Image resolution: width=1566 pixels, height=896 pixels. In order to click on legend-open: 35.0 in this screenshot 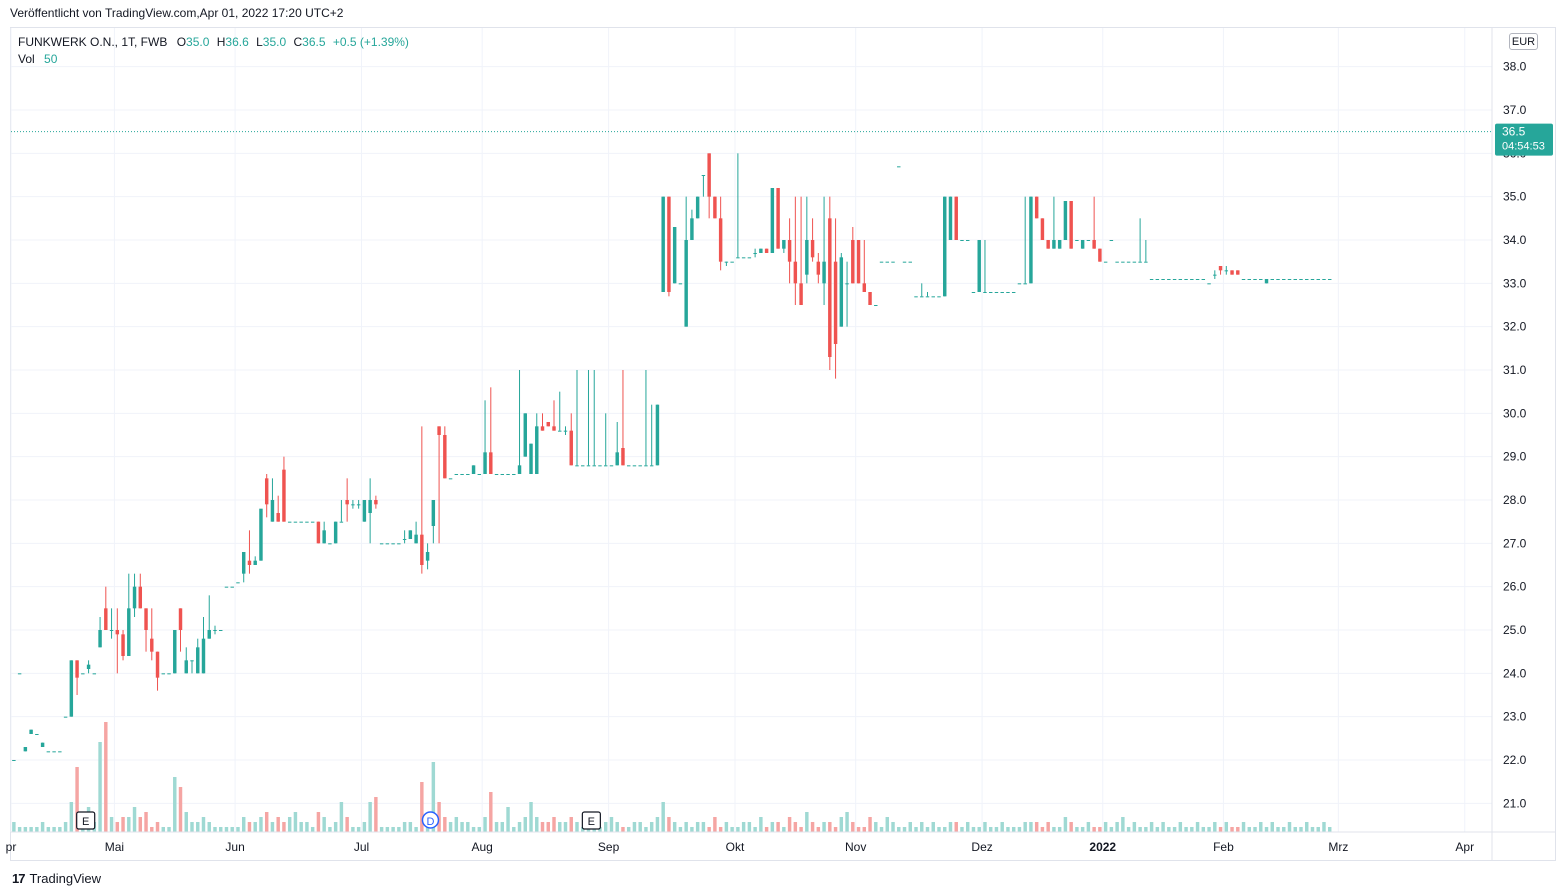, I will do `click(198, 42)`.